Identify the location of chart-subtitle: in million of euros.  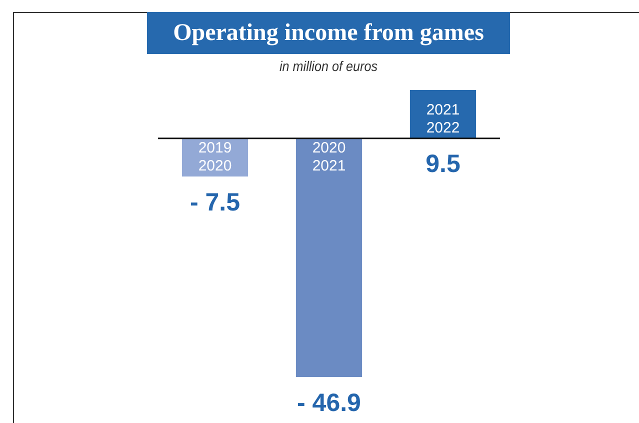
(328, 66).